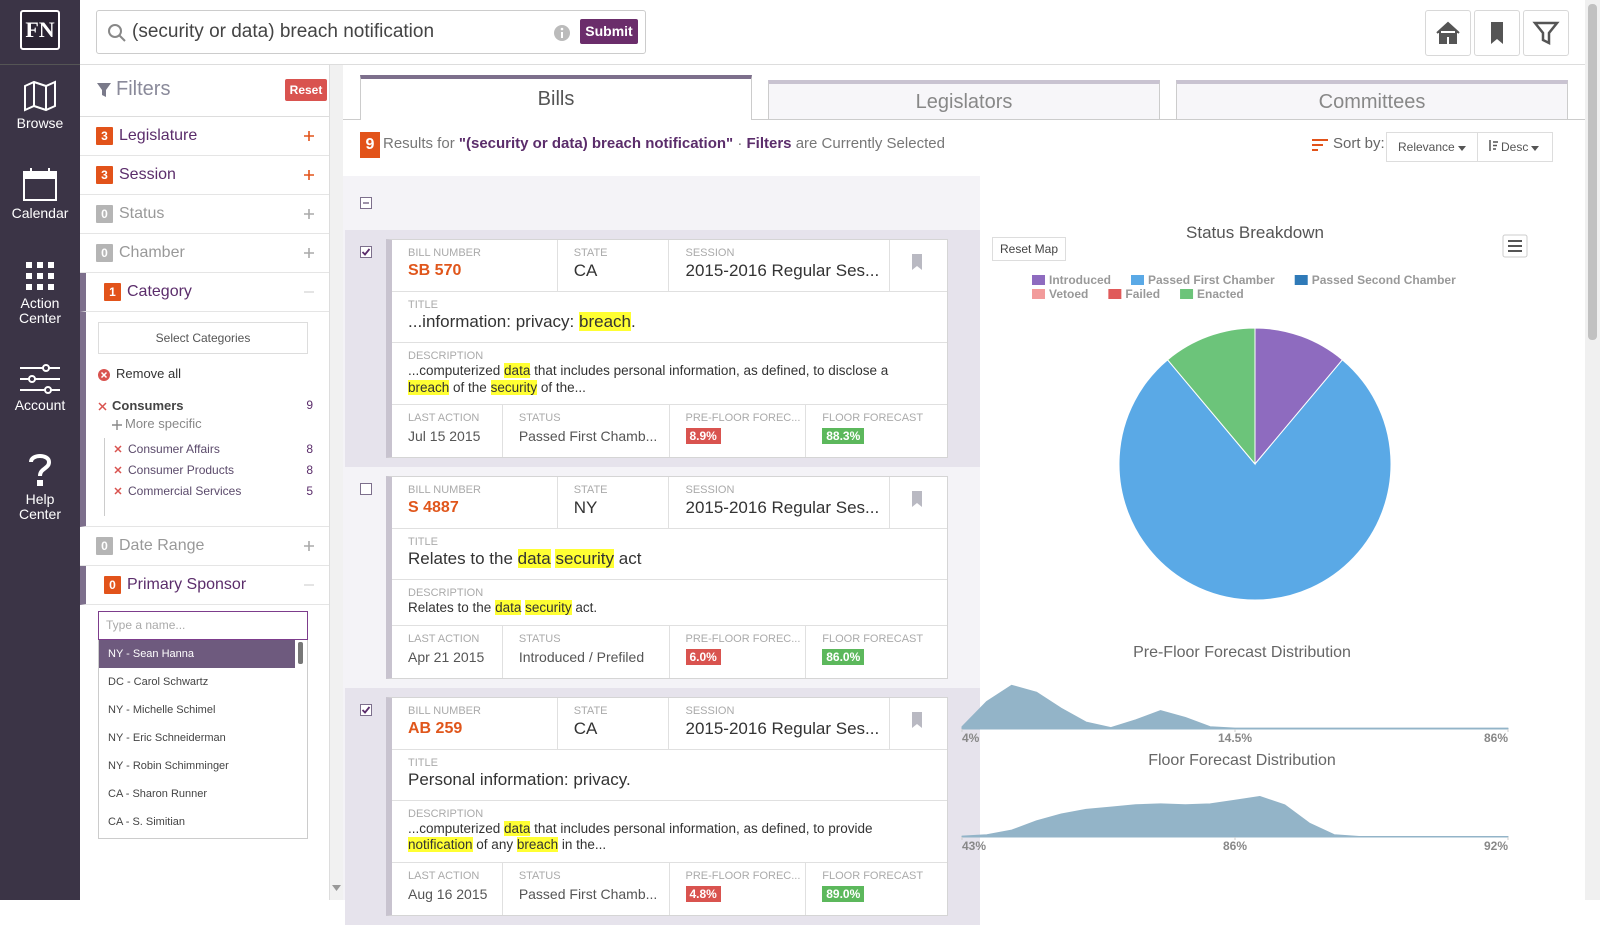 This screenshot has height=925, width=1600. I want to click on group-label: Date Range, so click(162, 545).